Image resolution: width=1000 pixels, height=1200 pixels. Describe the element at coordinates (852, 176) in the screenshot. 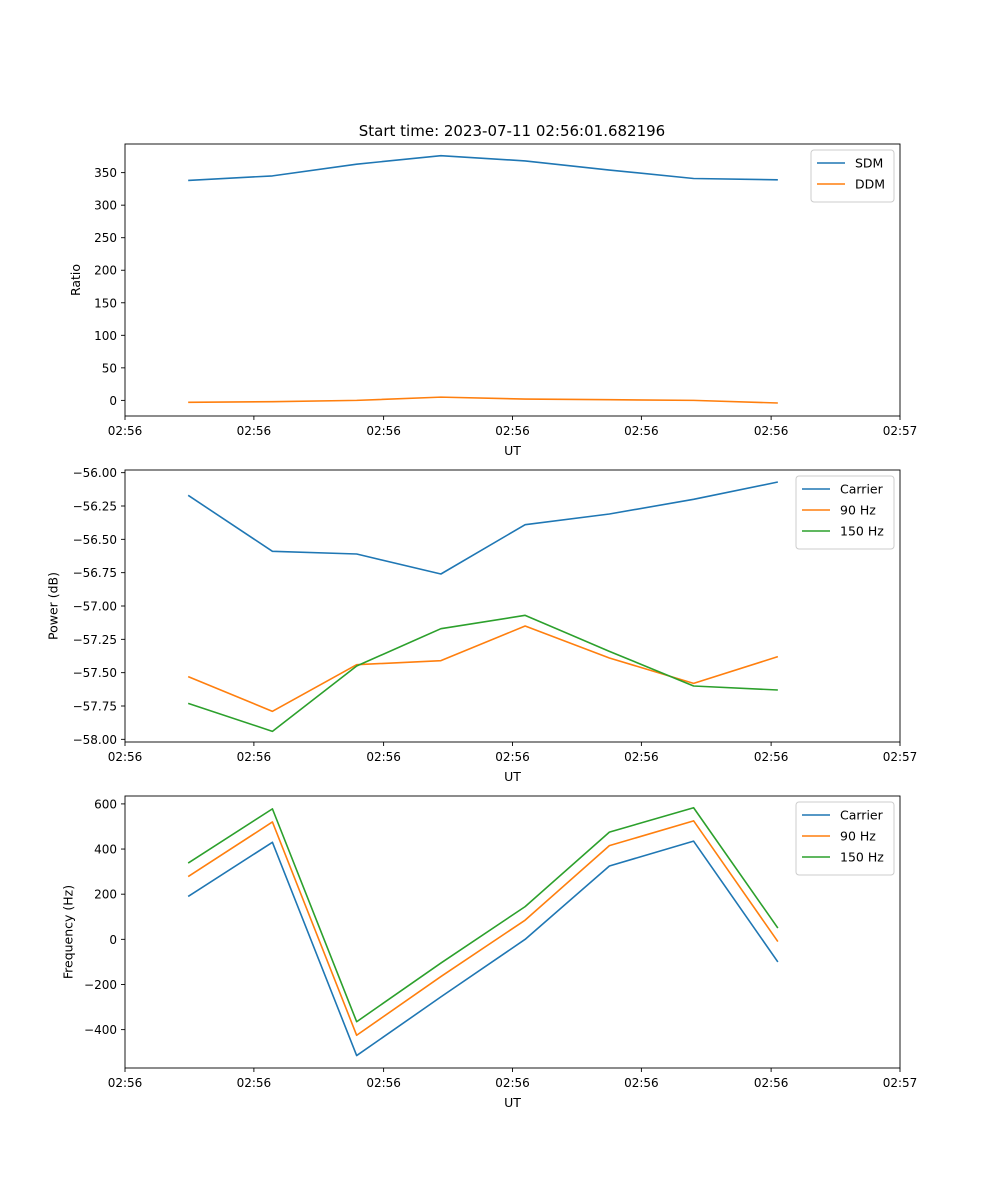

I see `legend: SDM DDM` at that location.